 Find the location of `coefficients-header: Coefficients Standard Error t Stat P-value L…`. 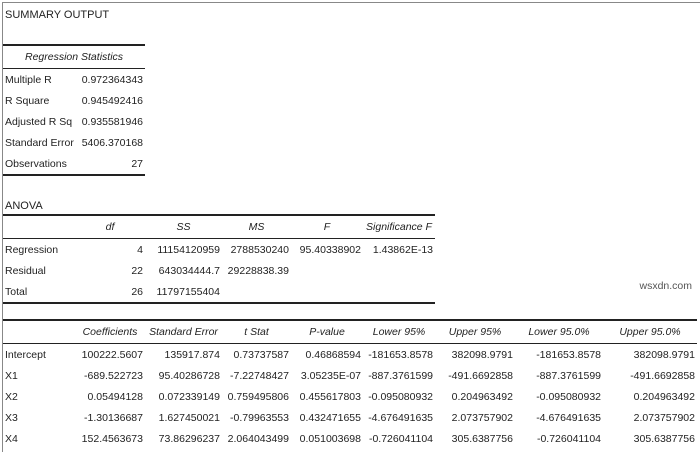

coefficients-header: Coefficients Standard Error t Stat P-value L… is located at coordinates (350, 331).